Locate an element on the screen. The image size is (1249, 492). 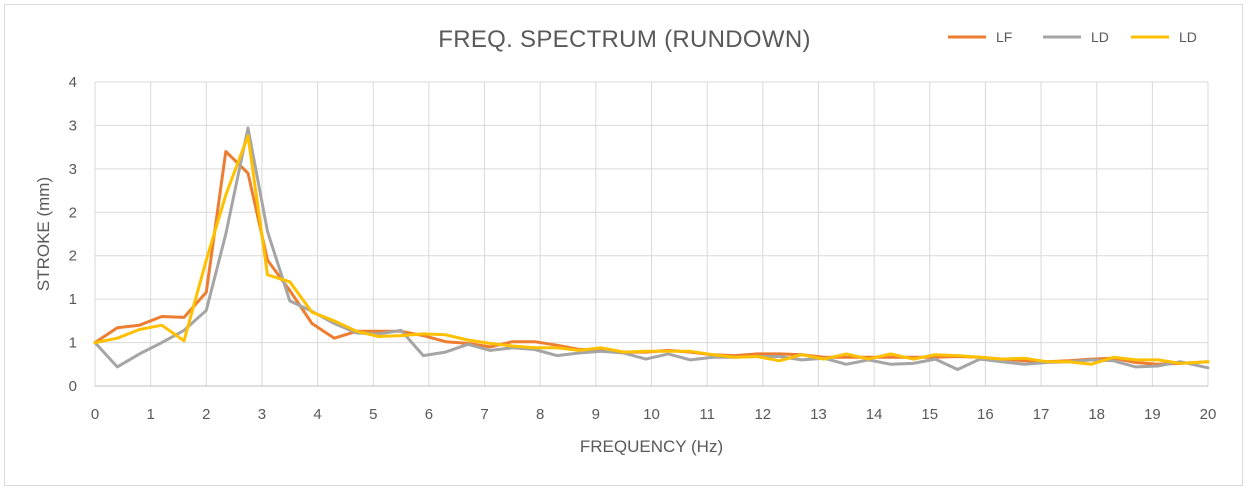
x-tick-label: 19 is located at coordinates (1152, 414).